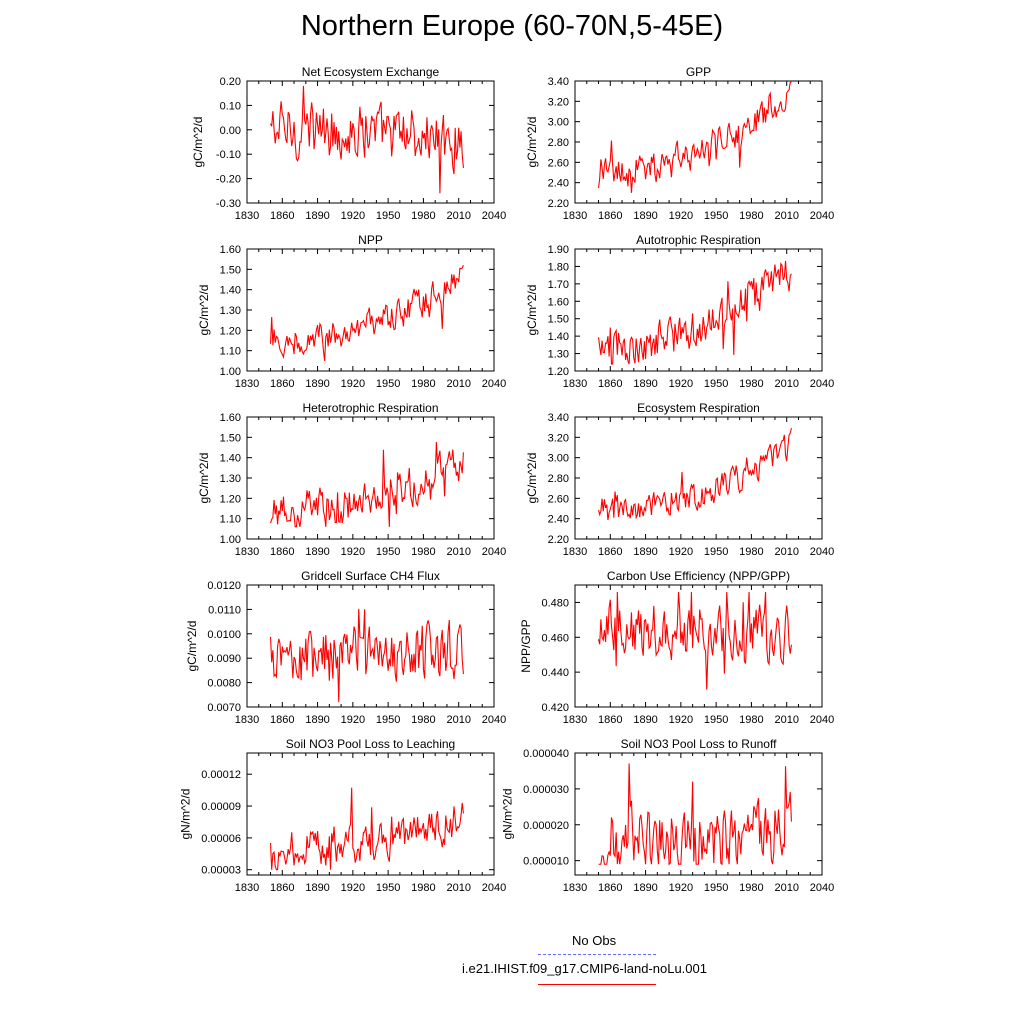 The height and width of the screenshot is (1024, 1024). What do you see at coordinates (699, 744) in the screenshot?
I see `panel-title: Soil NO3 Pool Loss to Runoff` at bounding box center [699, 744].